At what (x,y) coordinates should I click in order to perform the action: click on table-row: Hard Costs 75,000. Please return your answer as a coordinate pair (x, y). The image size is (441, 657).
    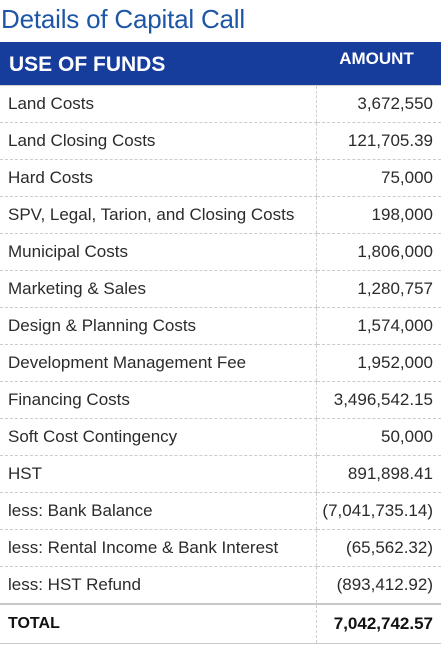
    Looking at the image, I should click on (220, 178).